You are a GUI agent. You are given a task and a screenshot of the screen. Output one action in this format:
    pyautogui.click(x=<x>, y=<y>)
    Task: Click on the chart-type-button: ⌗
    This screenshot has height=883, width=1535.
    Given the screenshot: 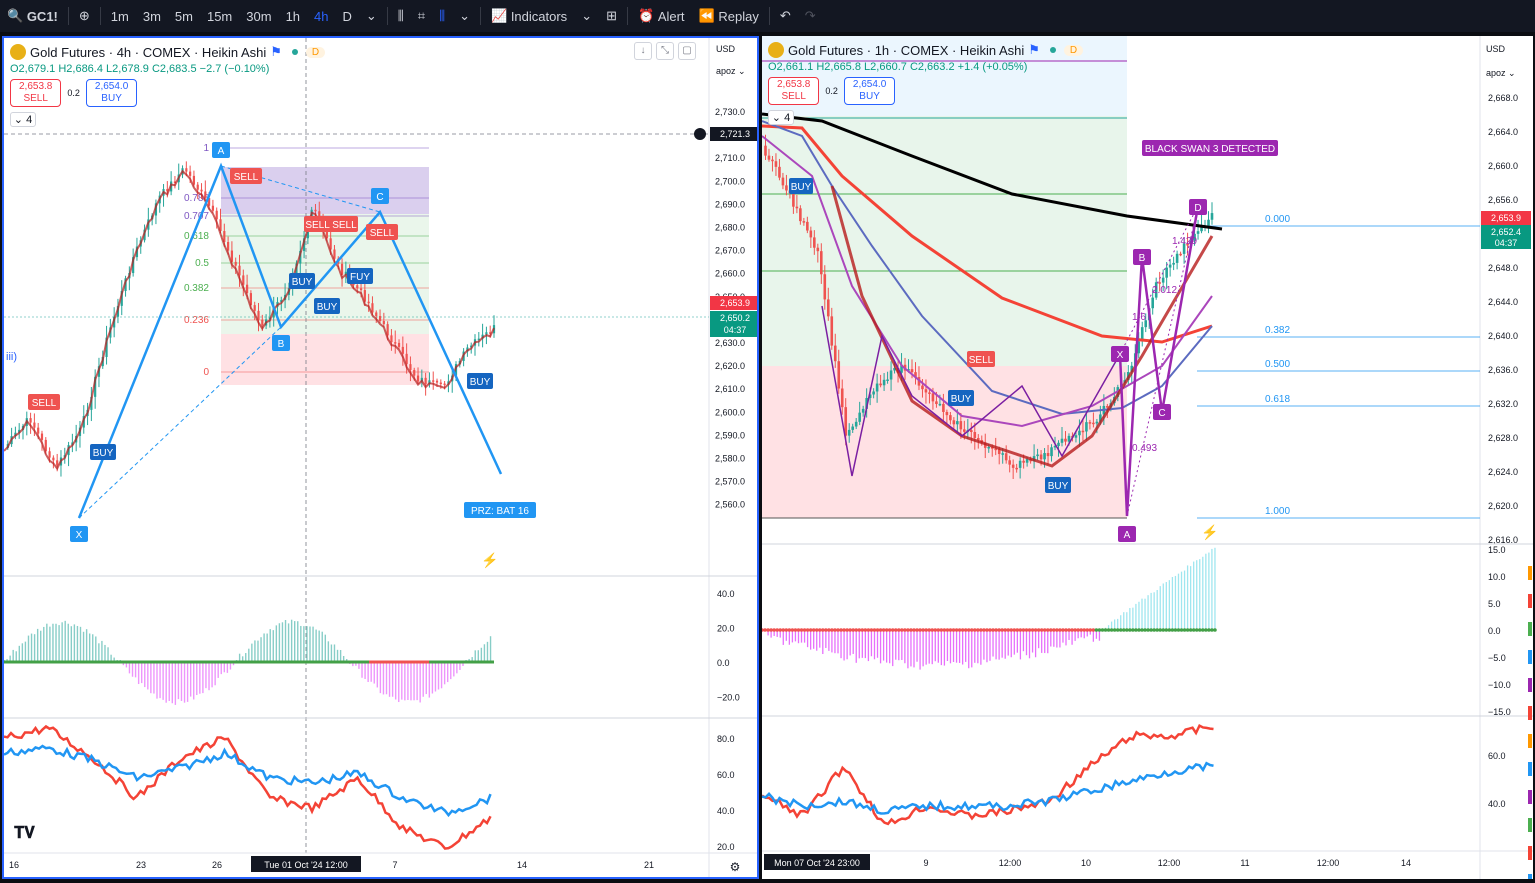 What is the action you would take?
    pyautogui.click(x=421, y=16)
    